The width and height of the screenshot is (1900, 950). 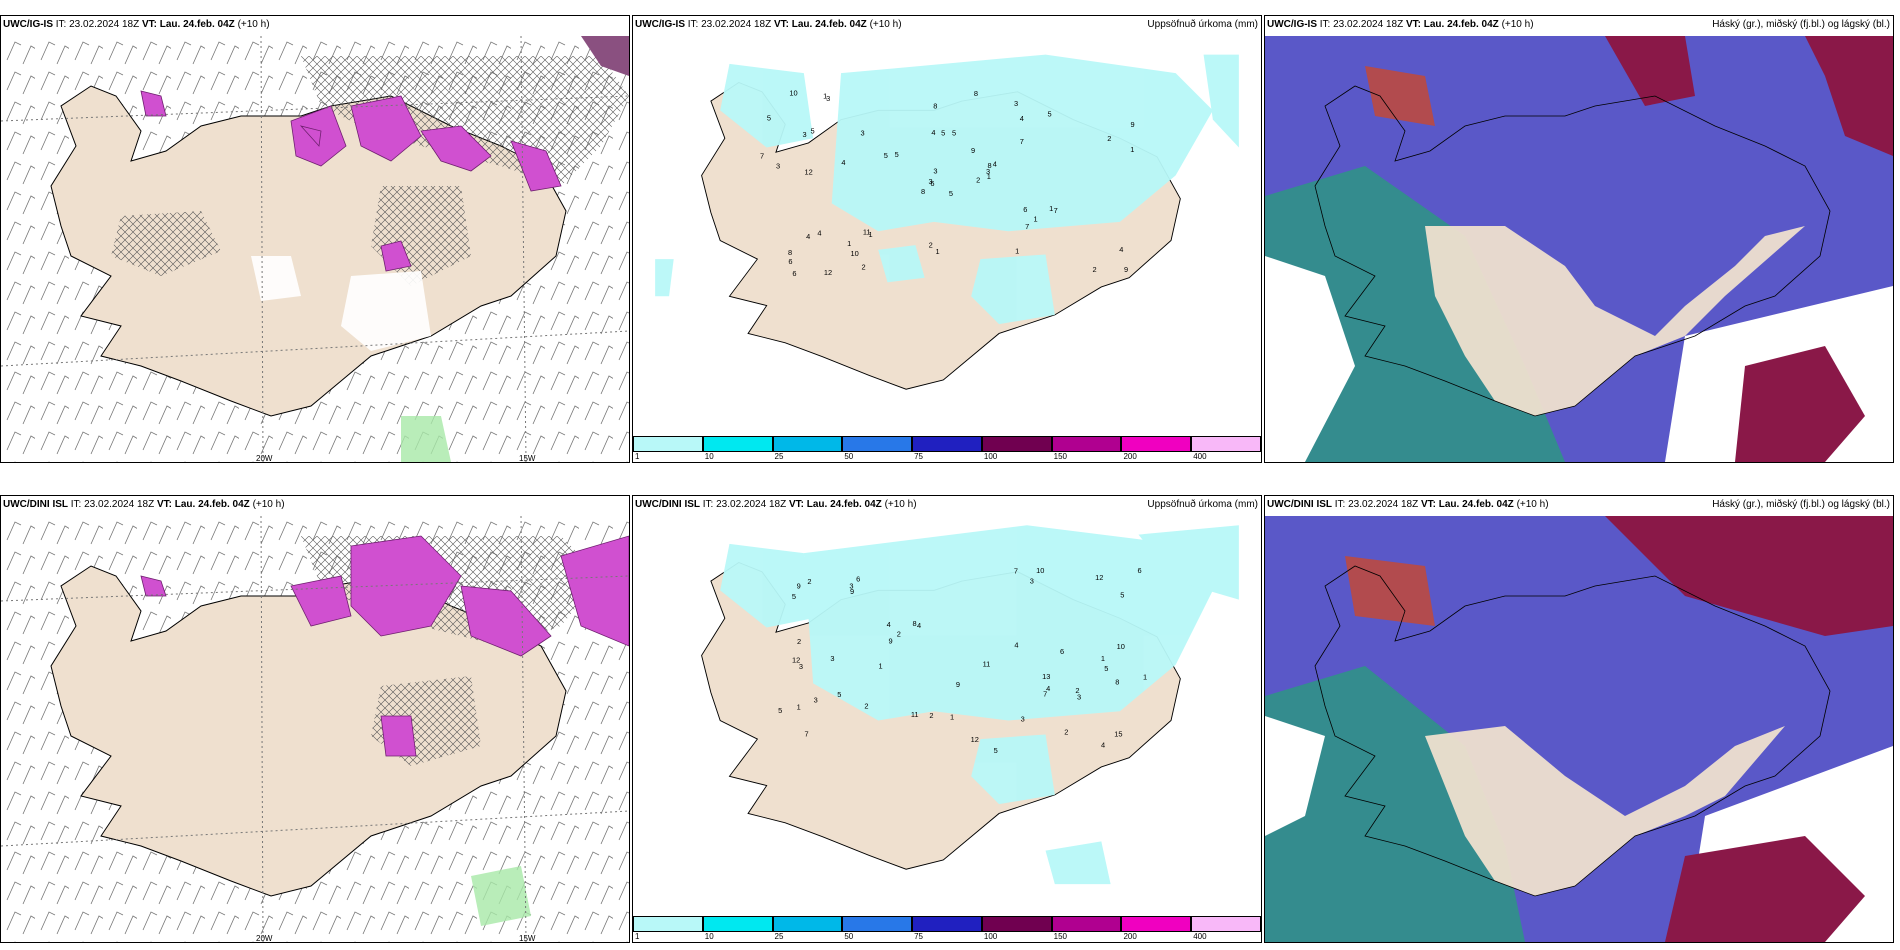 I want to click on precip-value-label: 11, so click(x=867, y=231).